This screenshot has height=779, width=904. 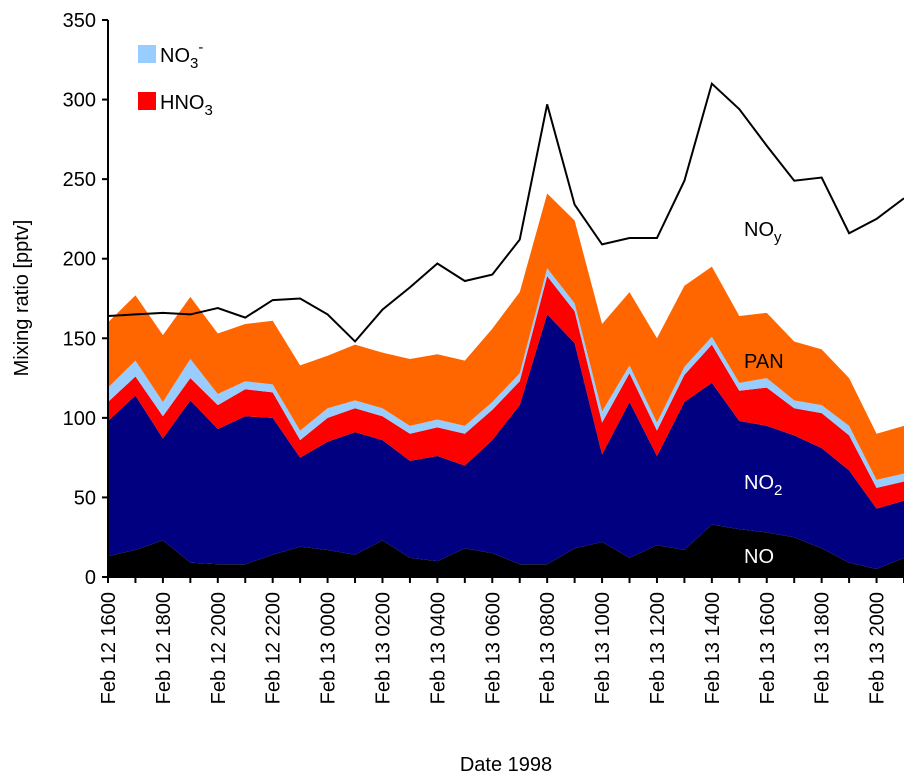 I want to click on x-tick-label: Feb 13 1200, so click(x=658, y=648).